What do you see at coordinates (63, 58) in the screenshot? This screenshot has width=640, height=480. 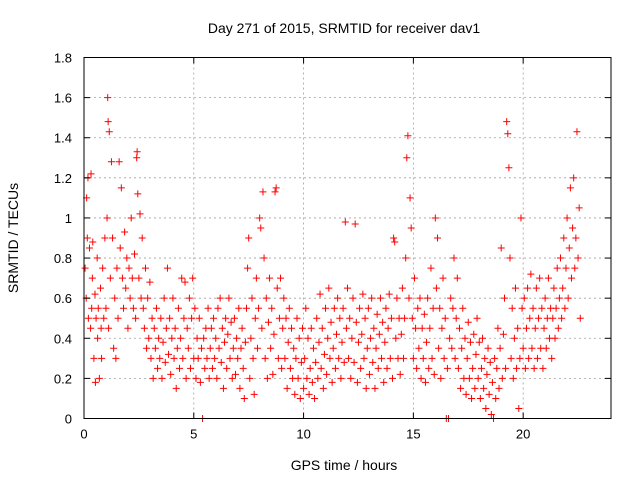 I see `y-tick-label: 1.8` at bounding box center [63, 58].